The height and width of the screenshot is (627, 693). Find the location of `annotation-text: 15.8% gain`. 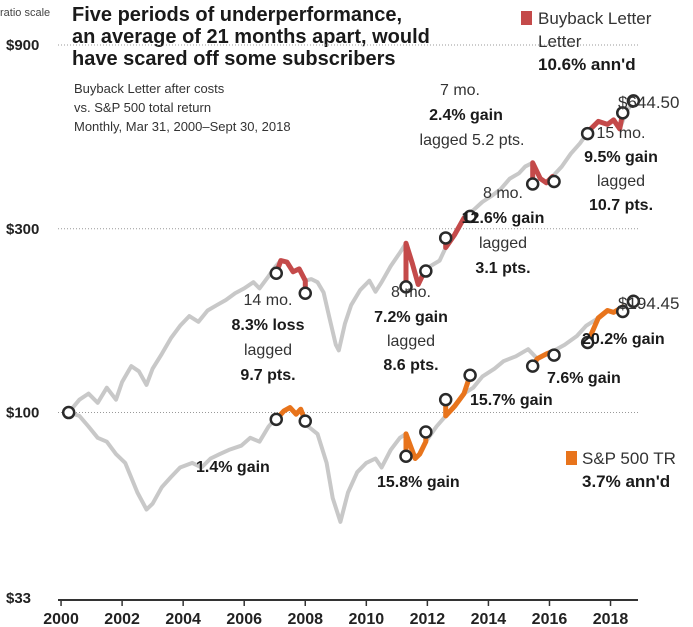

annotation-text: 15.8% gain is located at coordinates (418, 482).